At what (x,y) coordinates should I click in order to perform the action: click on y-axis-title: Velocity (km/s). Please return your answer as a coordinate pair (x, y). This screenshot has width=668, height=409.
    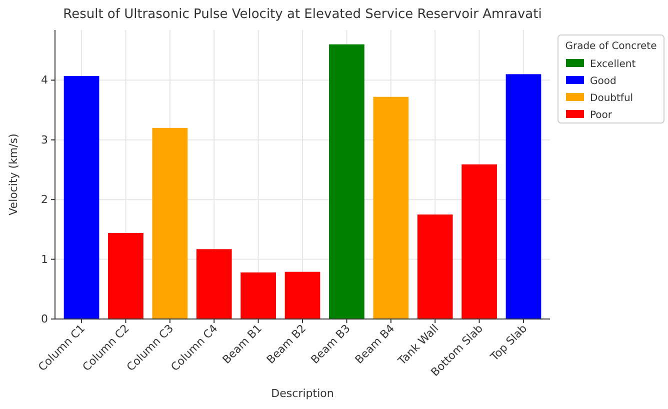
    Looking at the image, I should click on (13, 175).